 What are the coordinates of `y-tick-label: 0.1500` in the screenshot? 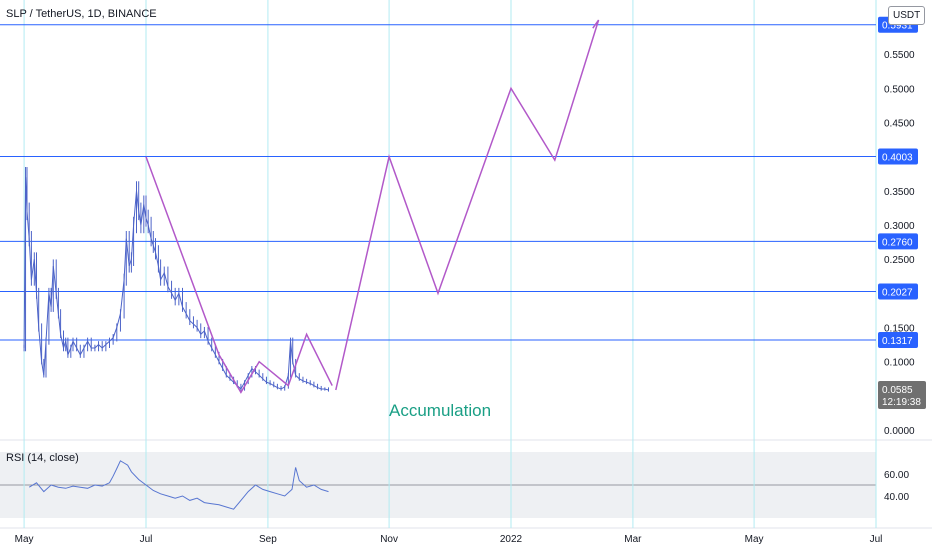 It's located at (899, 329).